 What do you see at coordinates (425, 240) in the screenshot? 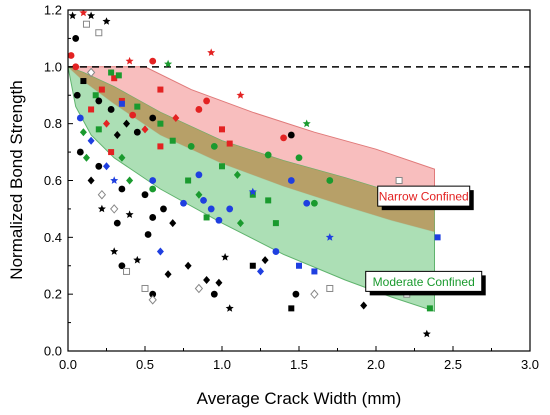
I see `band-annotations: Narrow Confined Moderate Confined` at bounding box center [425, 240].